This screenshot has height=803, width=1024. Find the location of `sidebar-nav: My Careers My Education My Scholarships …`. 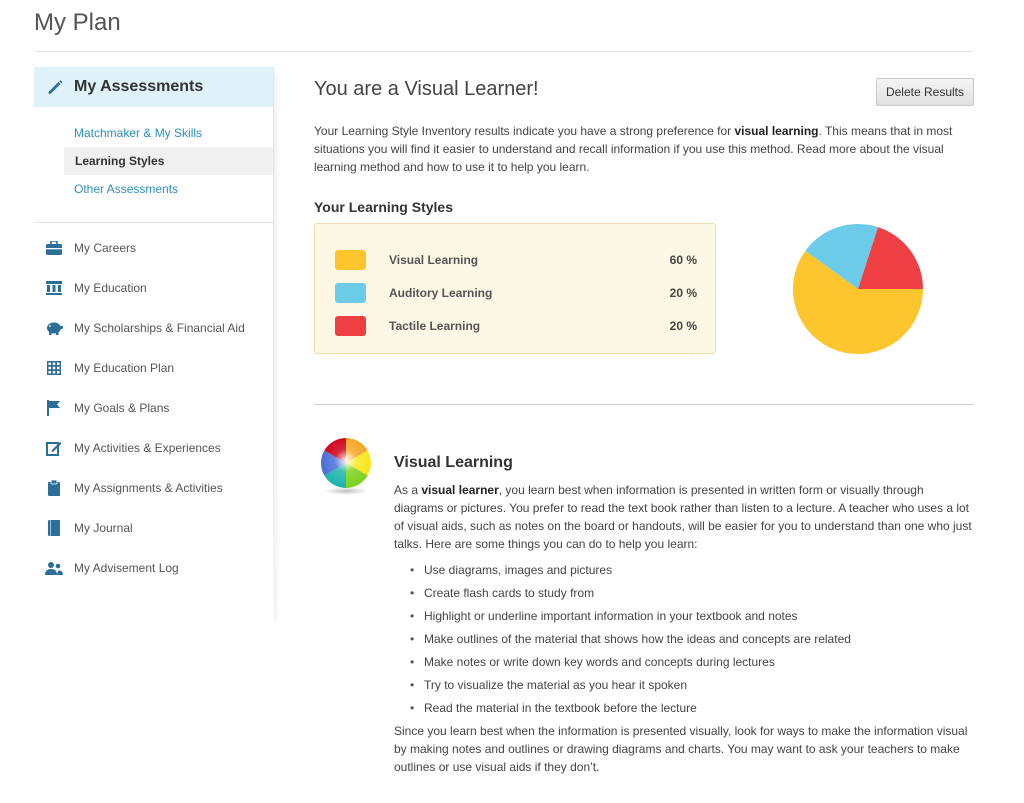

sidebar-nav: My Careers My Education My Scholarships … is located at coordinates (154, 408).